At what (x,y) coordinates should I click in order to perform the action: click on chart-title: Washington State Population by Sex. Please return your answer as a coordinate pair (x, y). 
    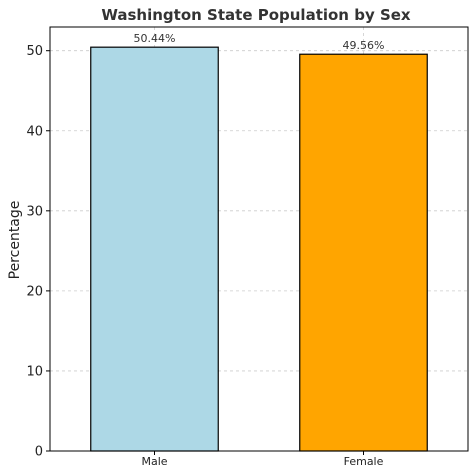
    Looking at the image, I should click on (256, 15).